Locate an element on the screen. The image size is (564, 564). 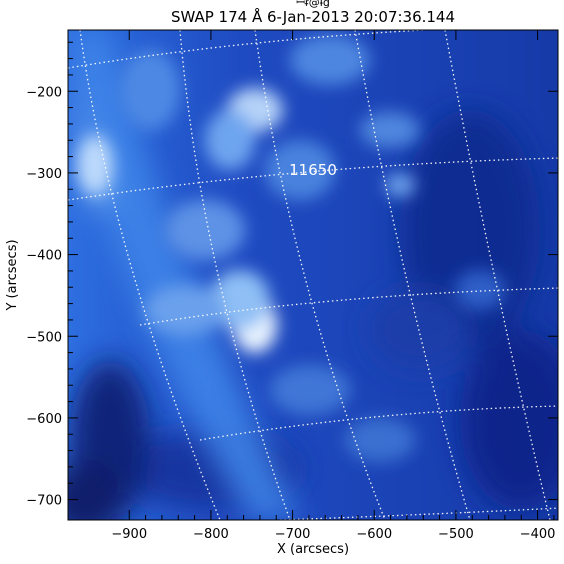
x-tick-label: −400 is located at coordinates (538, 534).